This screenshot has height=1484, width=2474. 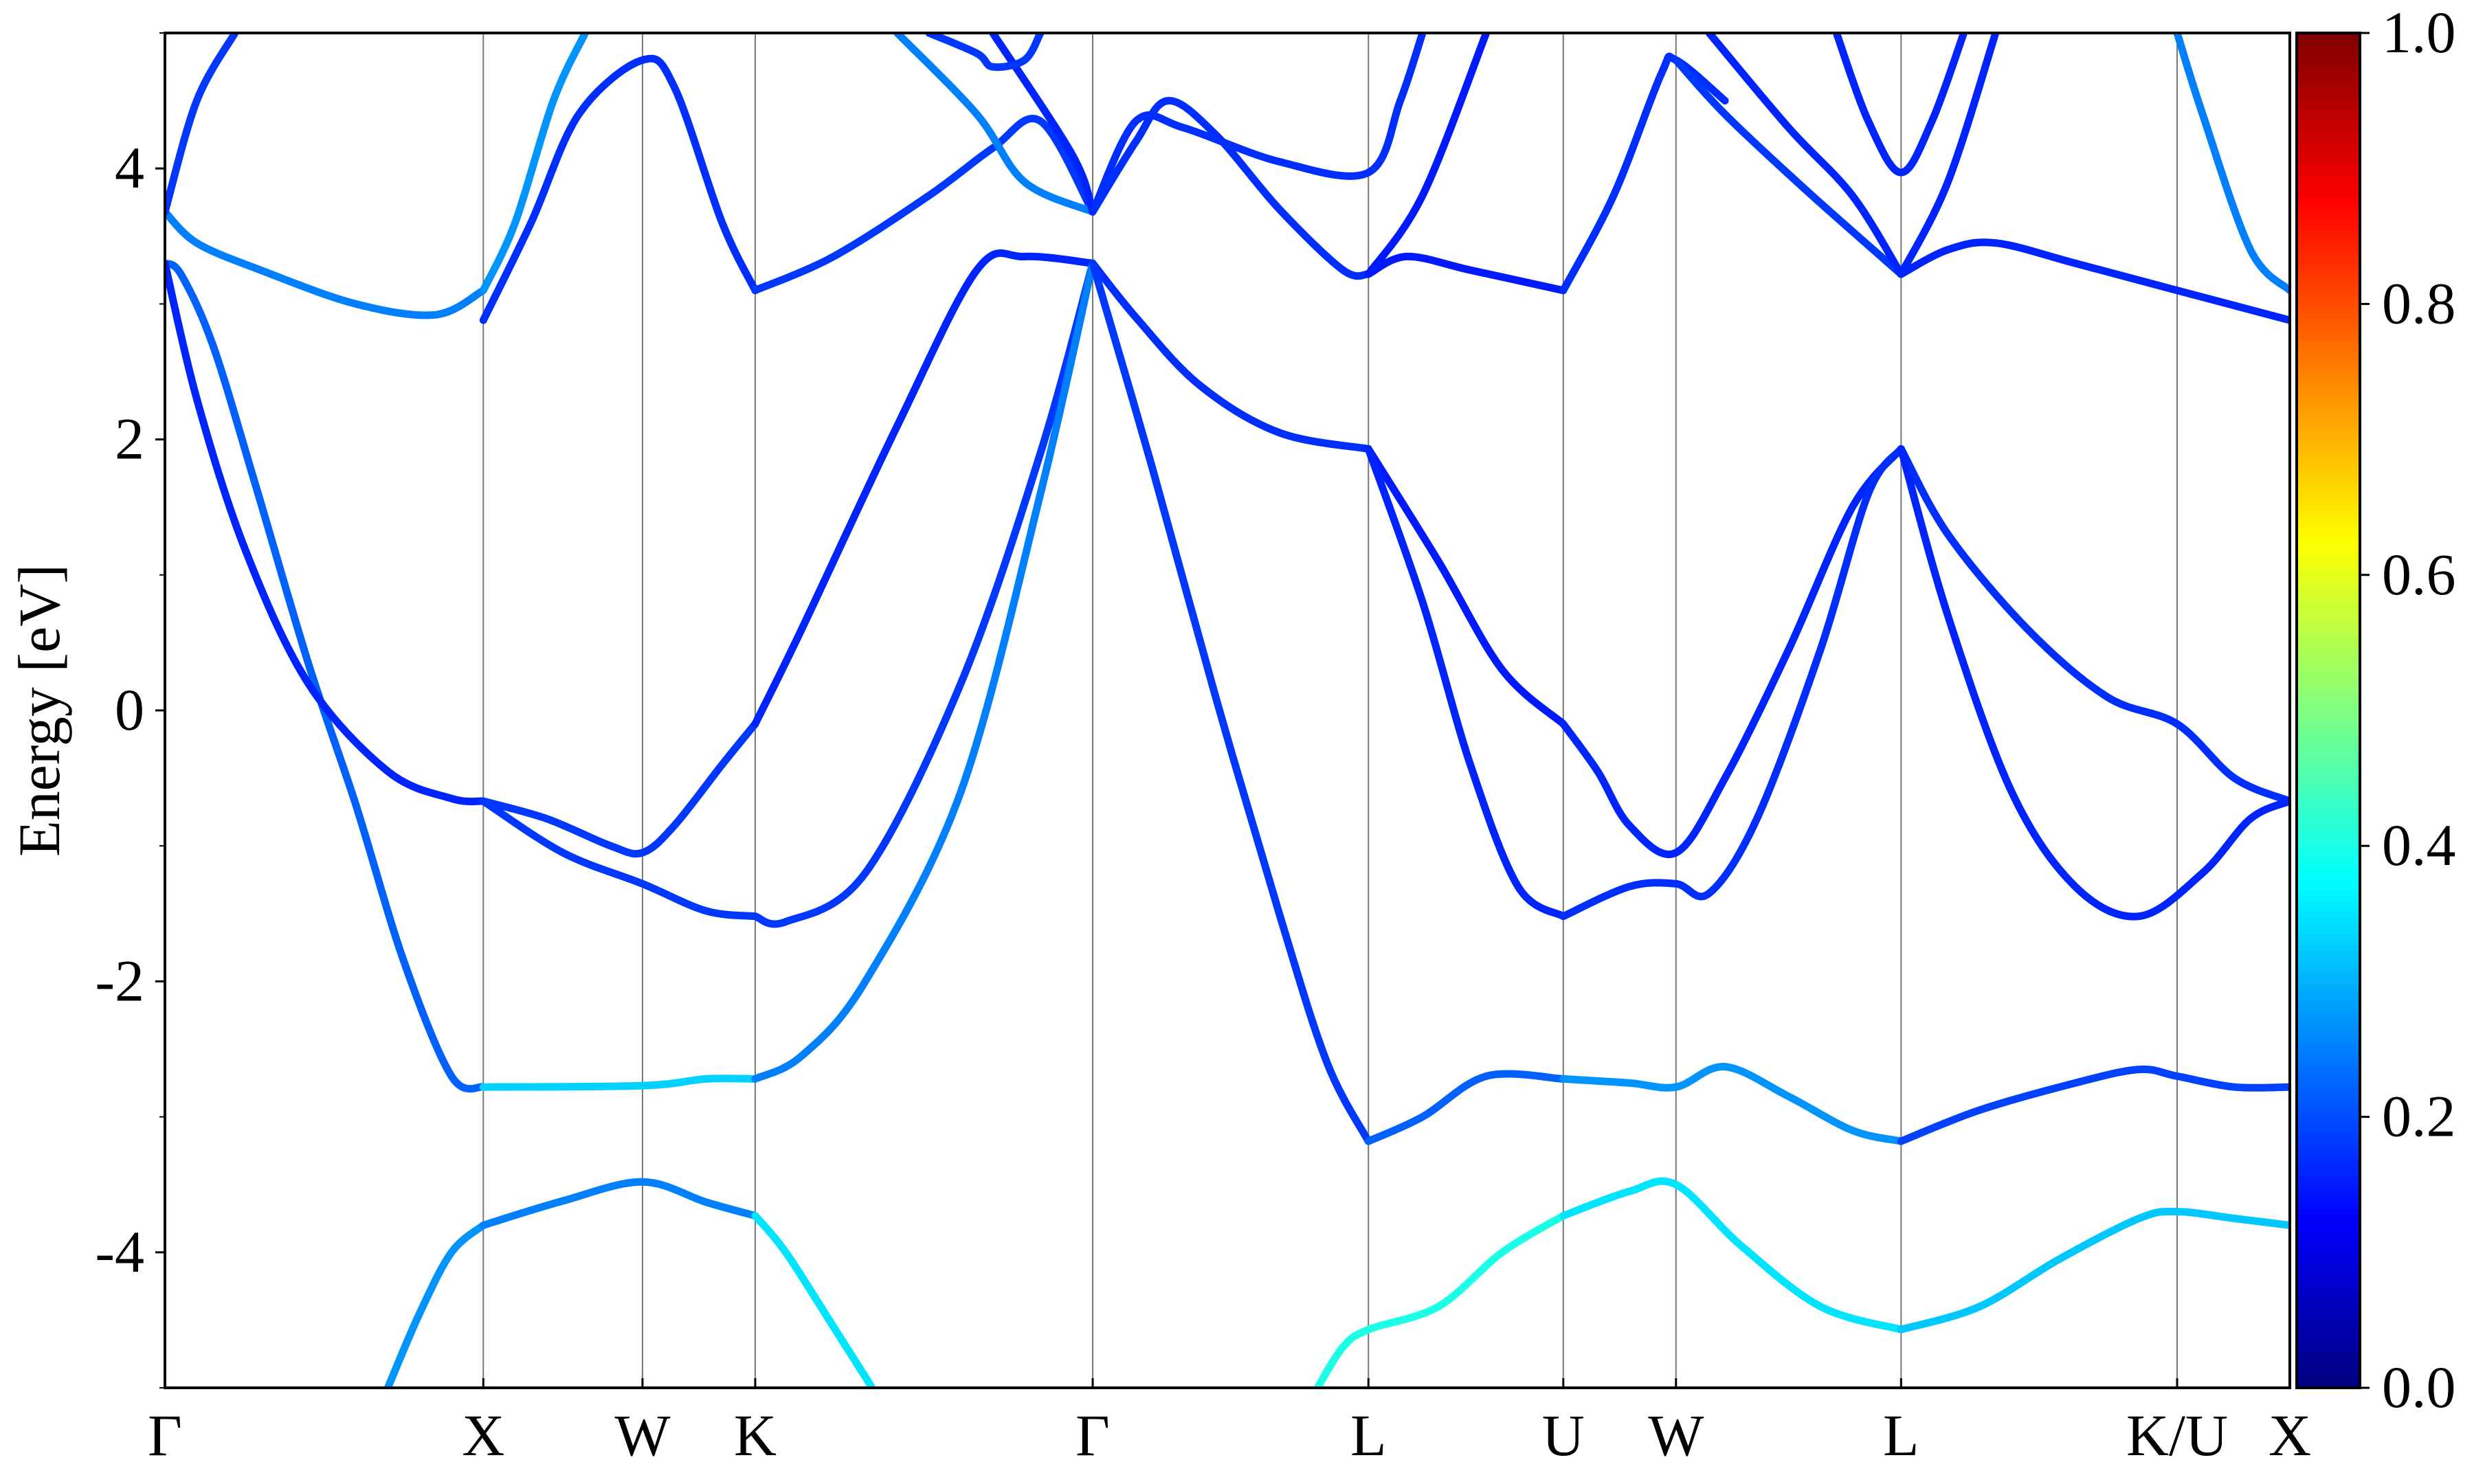 I want to click on y-tick-label: 0, so click(x=129, y=710).